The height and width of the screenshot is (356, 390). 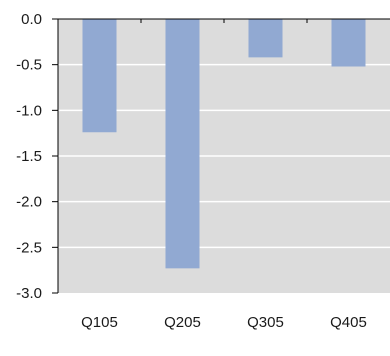 I want to click on y-tick-label: -0.5, so click(x=29, y=65).